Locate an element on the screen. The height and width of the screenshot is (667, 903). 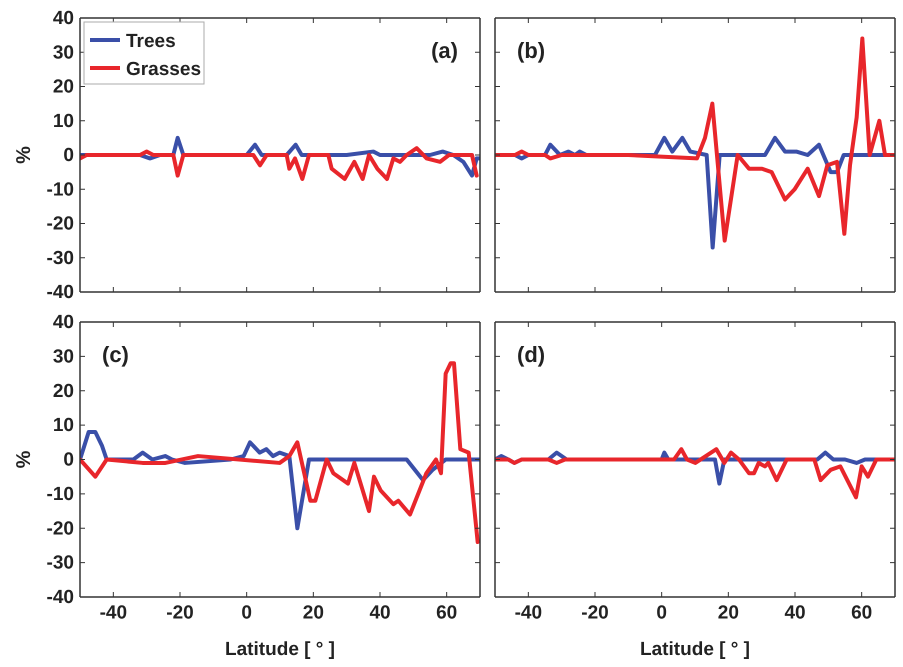
text: (d) is located at coordinates (531, 354).